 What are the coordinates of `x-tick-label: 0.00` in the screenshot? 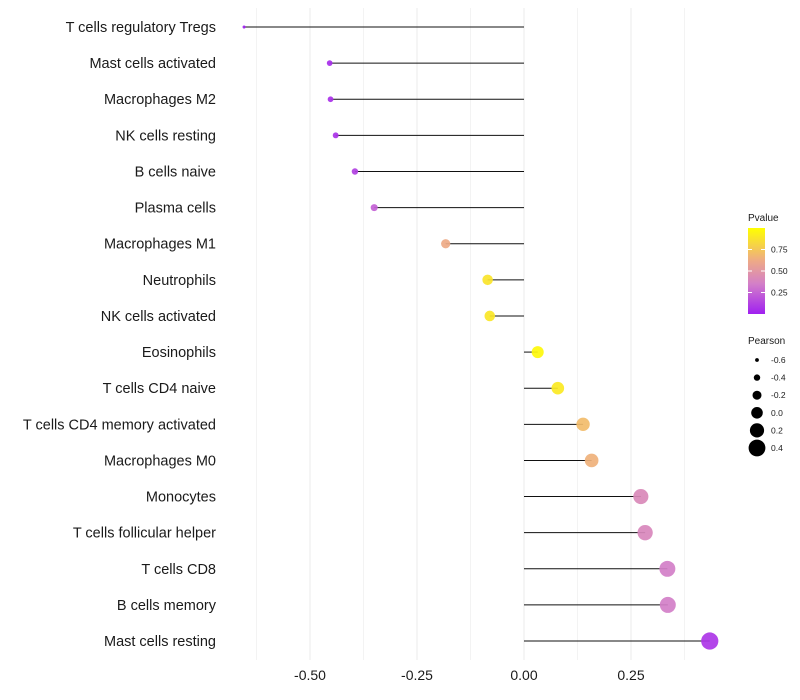 It's located at (523, 675).